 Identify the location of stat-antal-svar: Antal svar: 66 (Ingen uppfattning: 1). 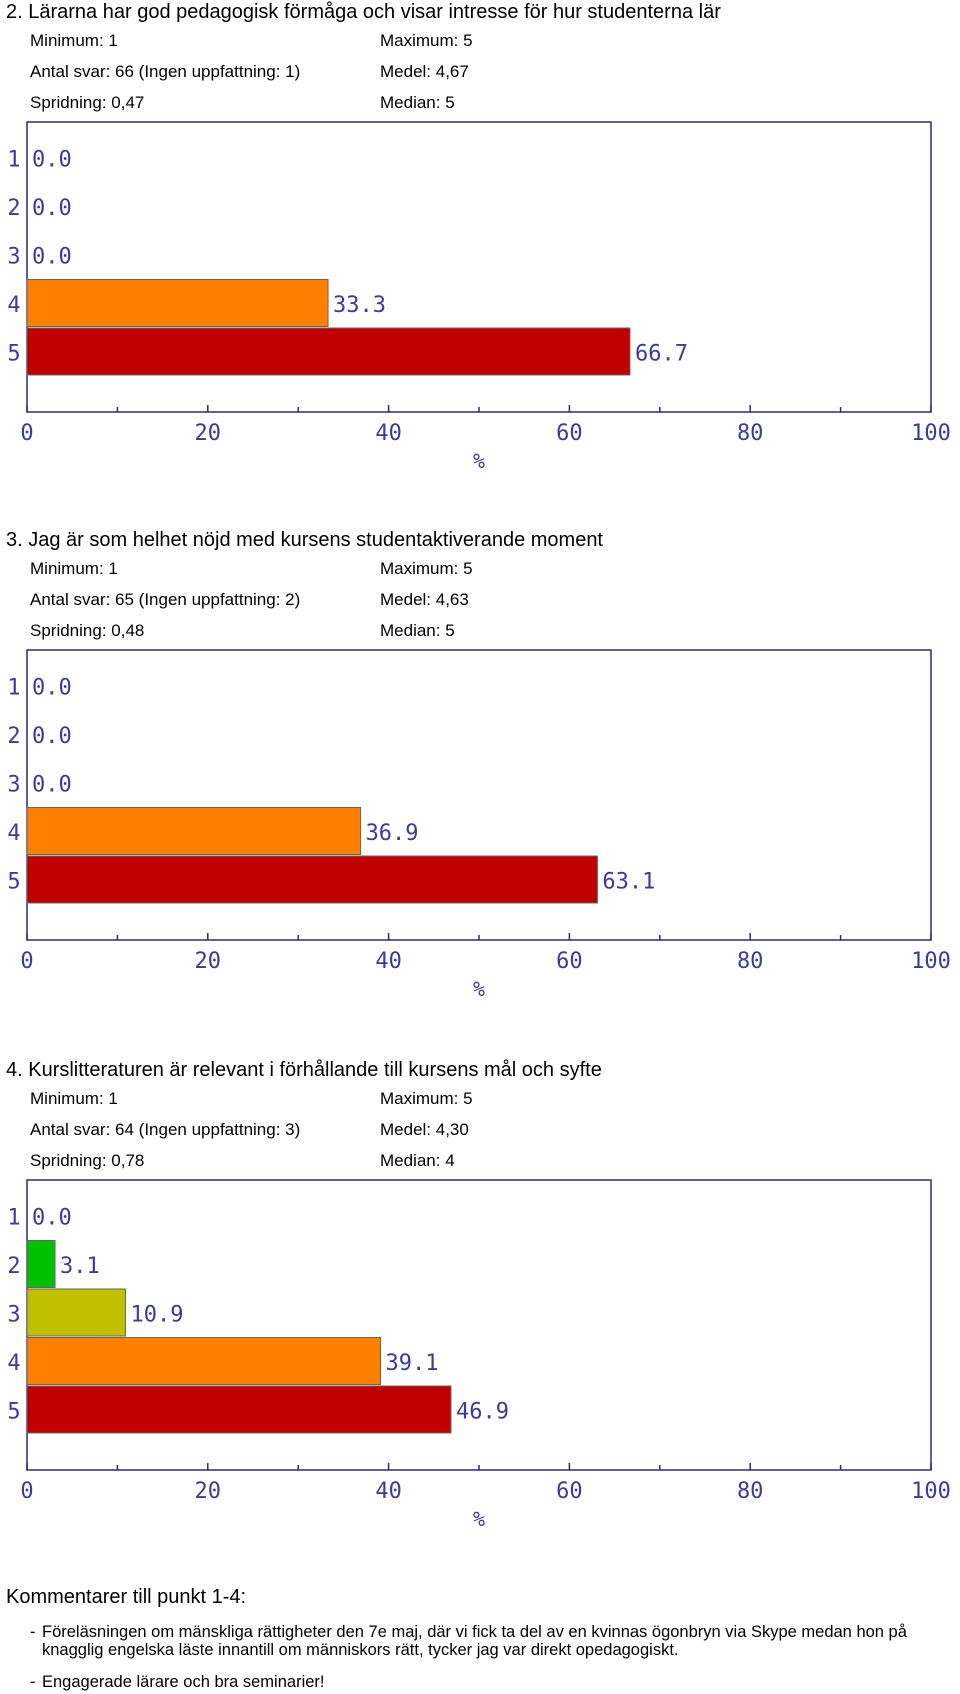
(165, 71).